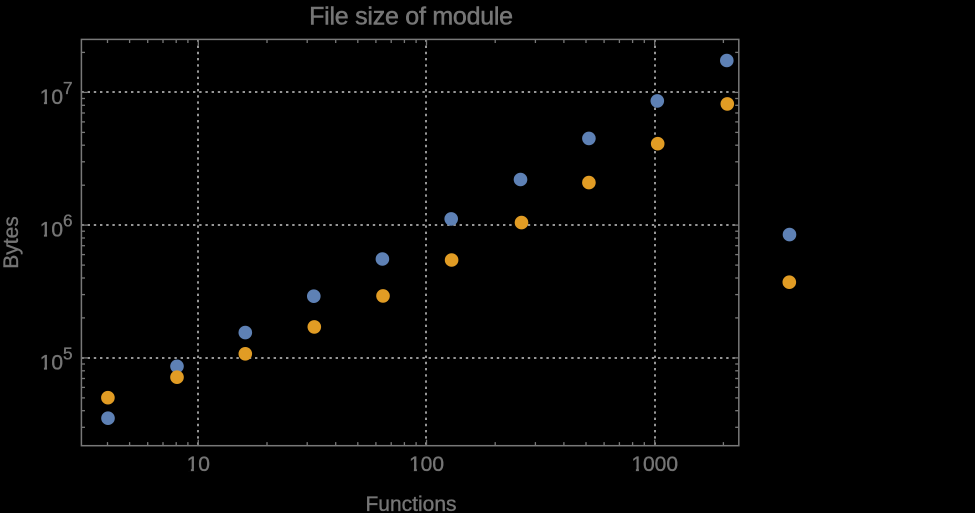 The width and height of the screenshot is (975, 513). Describe the element at coordinates (68, 88) in the screenshot. I see `svg-text: 7` at that location.